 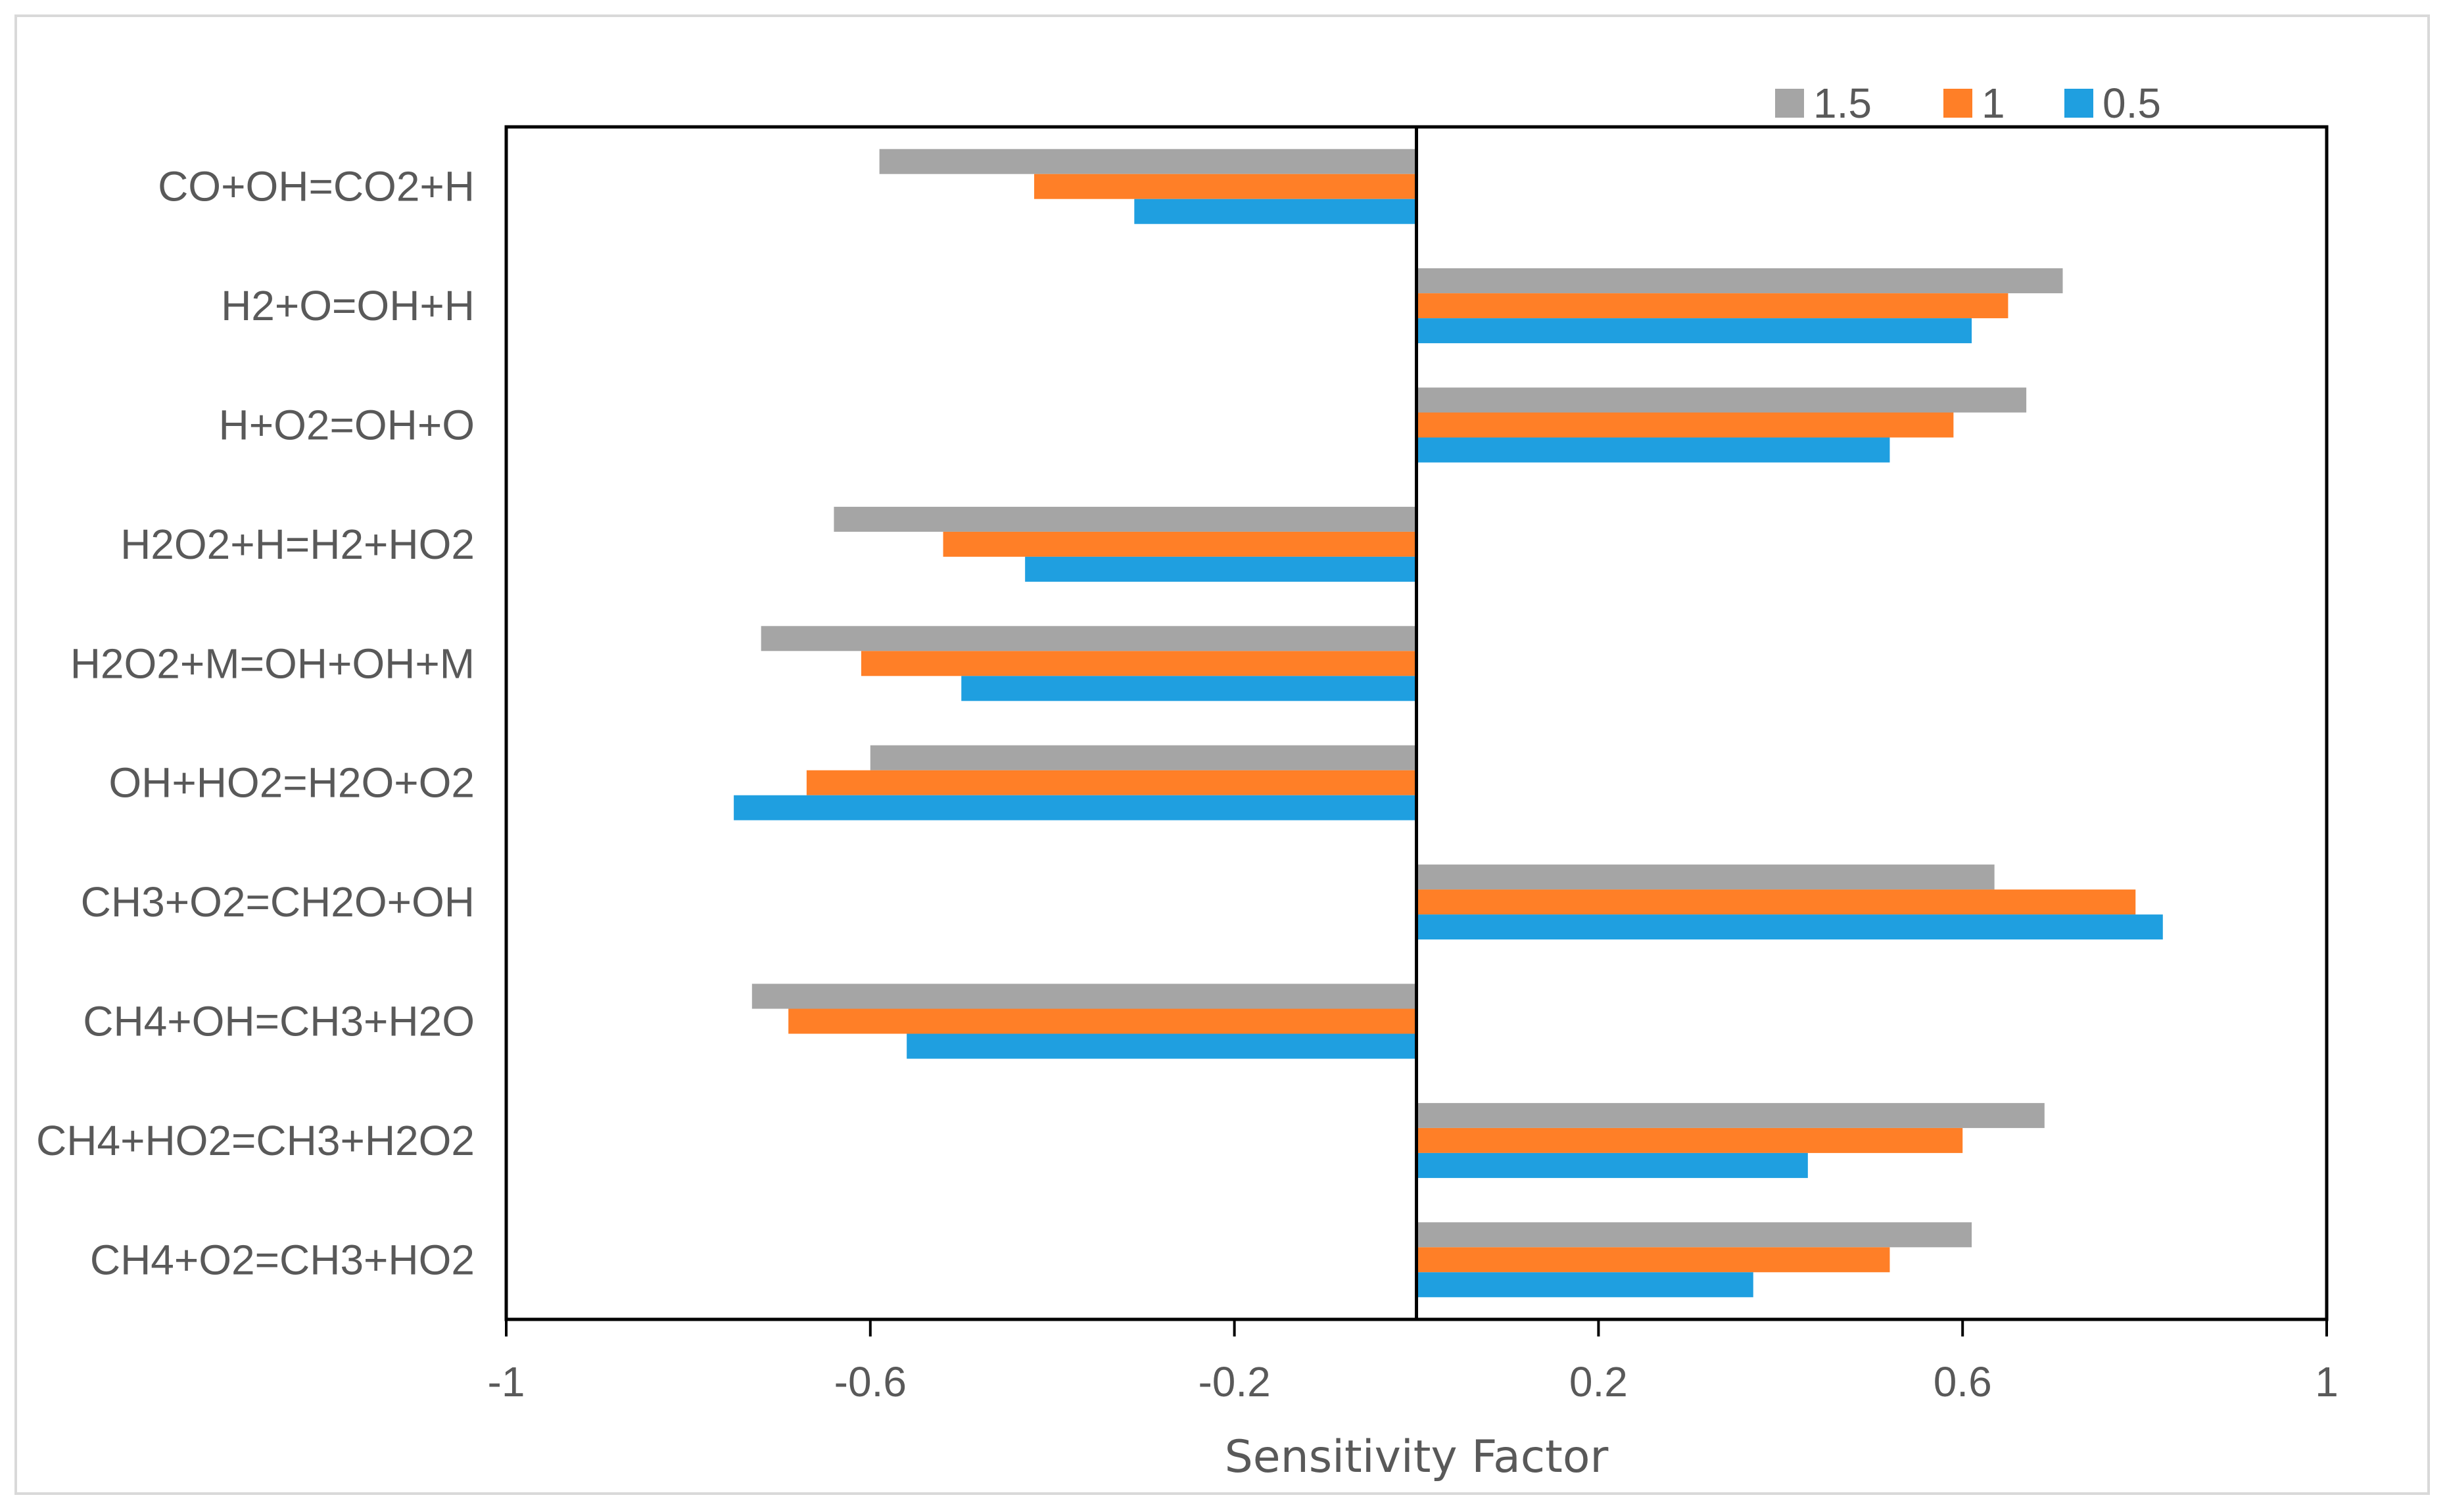 I want to click on category-label: CH3+O2=CH2O+OH, so click(x=278, y=902).